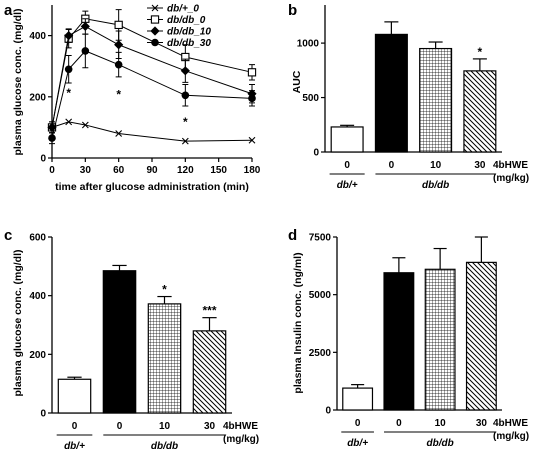 This screenshot has height=463, width=550. I want to click on panel-a-y-tick-label: 400, so click(37, 36).